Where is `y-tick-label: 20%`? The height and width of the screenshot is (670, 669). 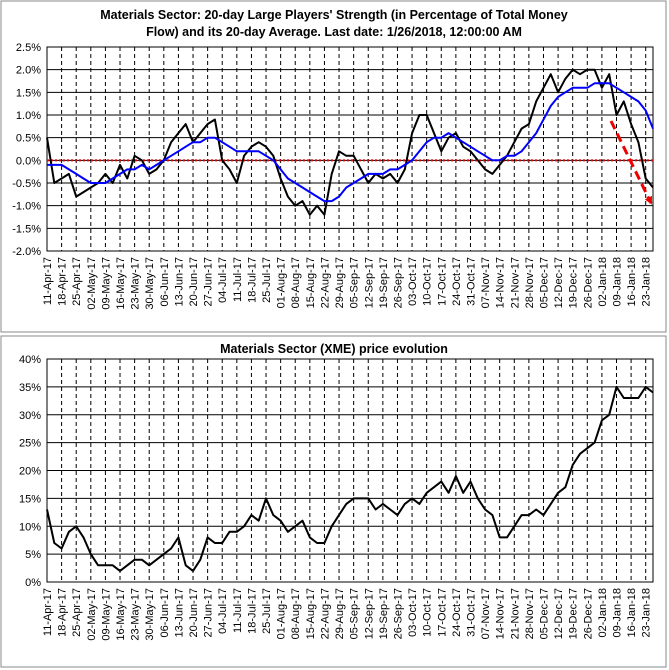 y-tick-label: 20% is located at coordinates (30, 472).